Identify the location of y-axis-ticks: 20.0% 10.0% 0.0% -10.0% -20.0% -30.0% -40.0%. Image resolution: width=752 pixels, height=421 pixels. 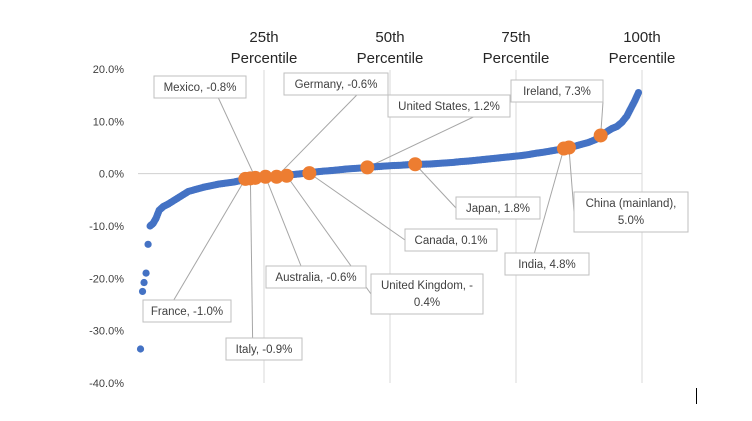
(106, 227).